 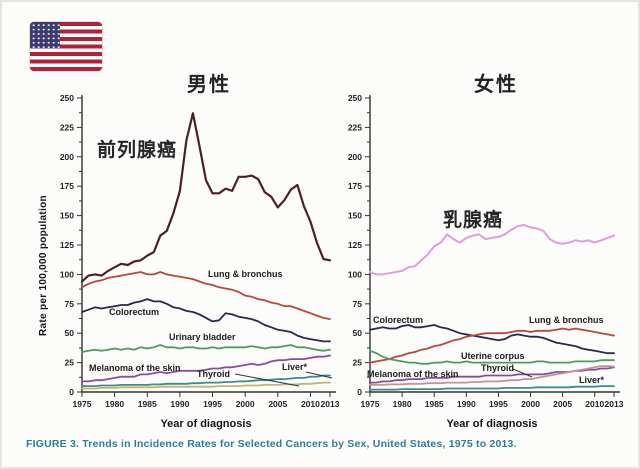 I want to click on female-y-tick-label: 75, so click(x=358, y=304).